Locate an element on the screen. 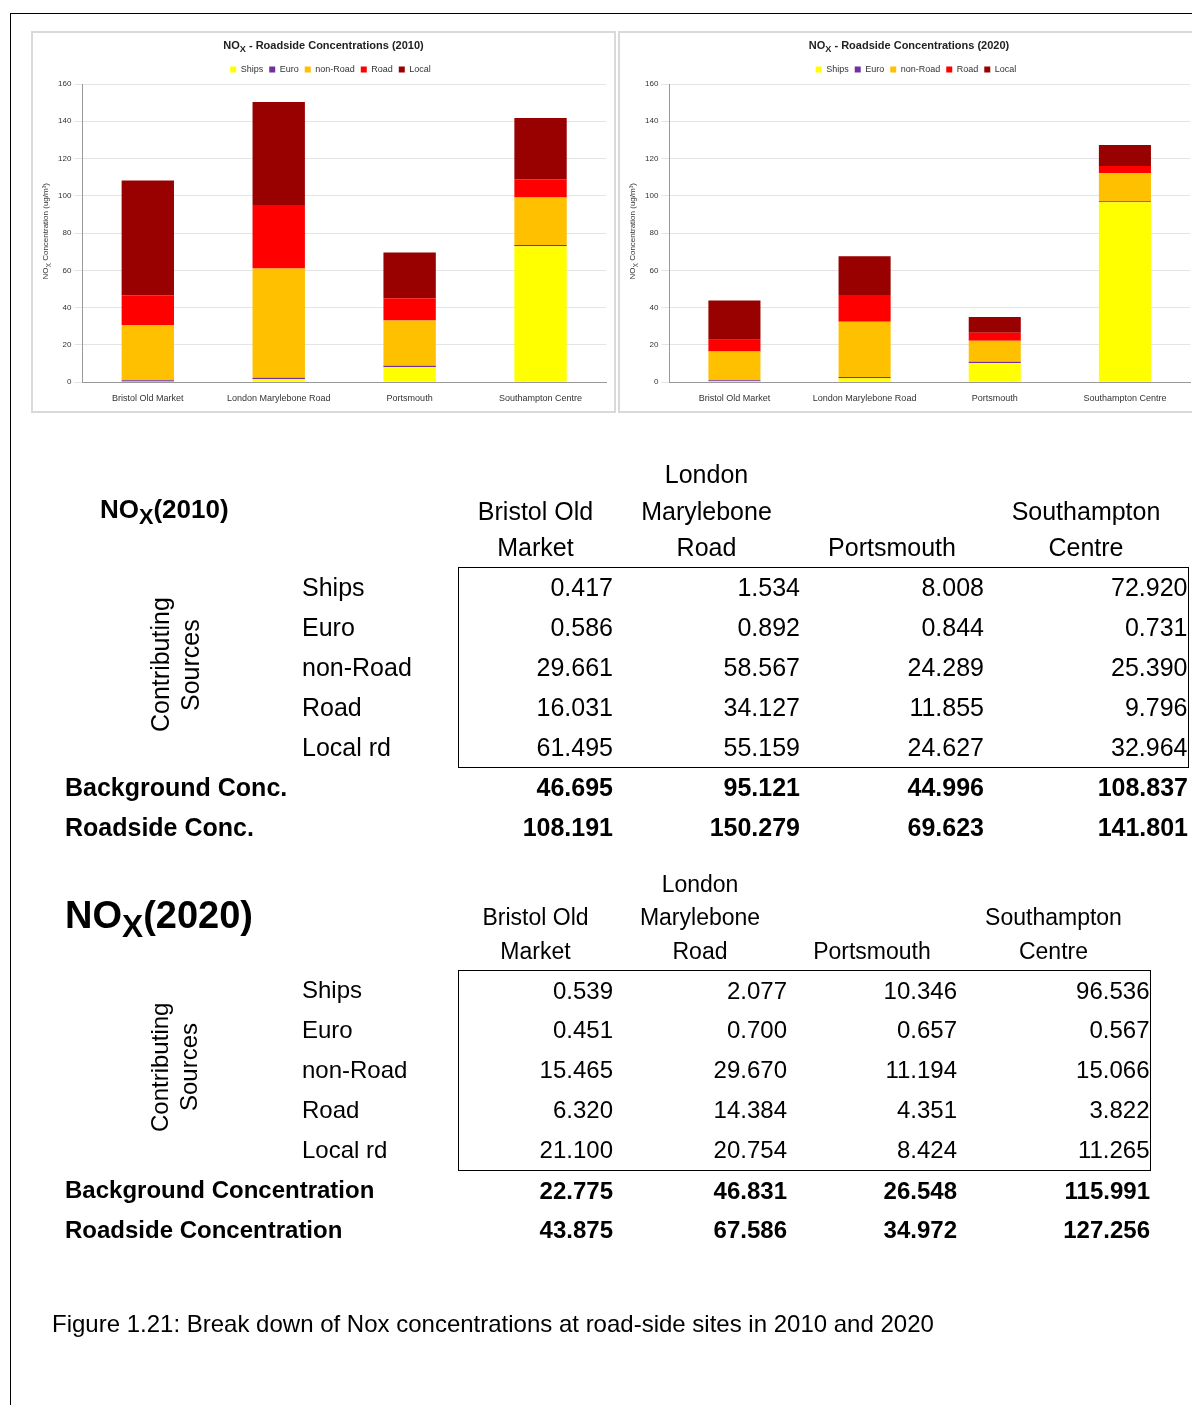 The width and height of the screenshot is (1192, 1405). category-label: Bristol Old Market is located at coordinates (535, 528).